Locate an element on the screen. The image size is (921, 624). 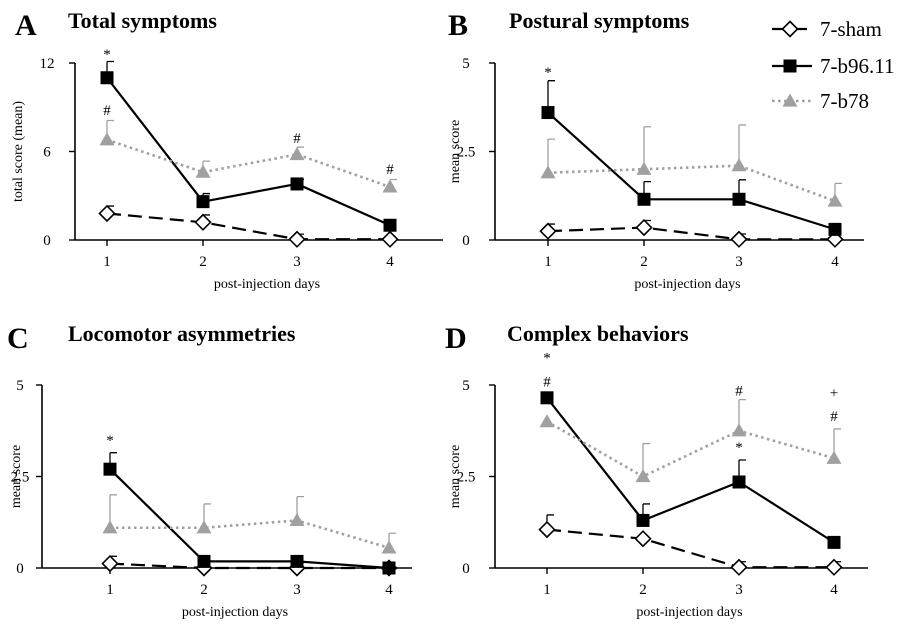
legend-entry: 7-sham is located at coordinates (827, 29).